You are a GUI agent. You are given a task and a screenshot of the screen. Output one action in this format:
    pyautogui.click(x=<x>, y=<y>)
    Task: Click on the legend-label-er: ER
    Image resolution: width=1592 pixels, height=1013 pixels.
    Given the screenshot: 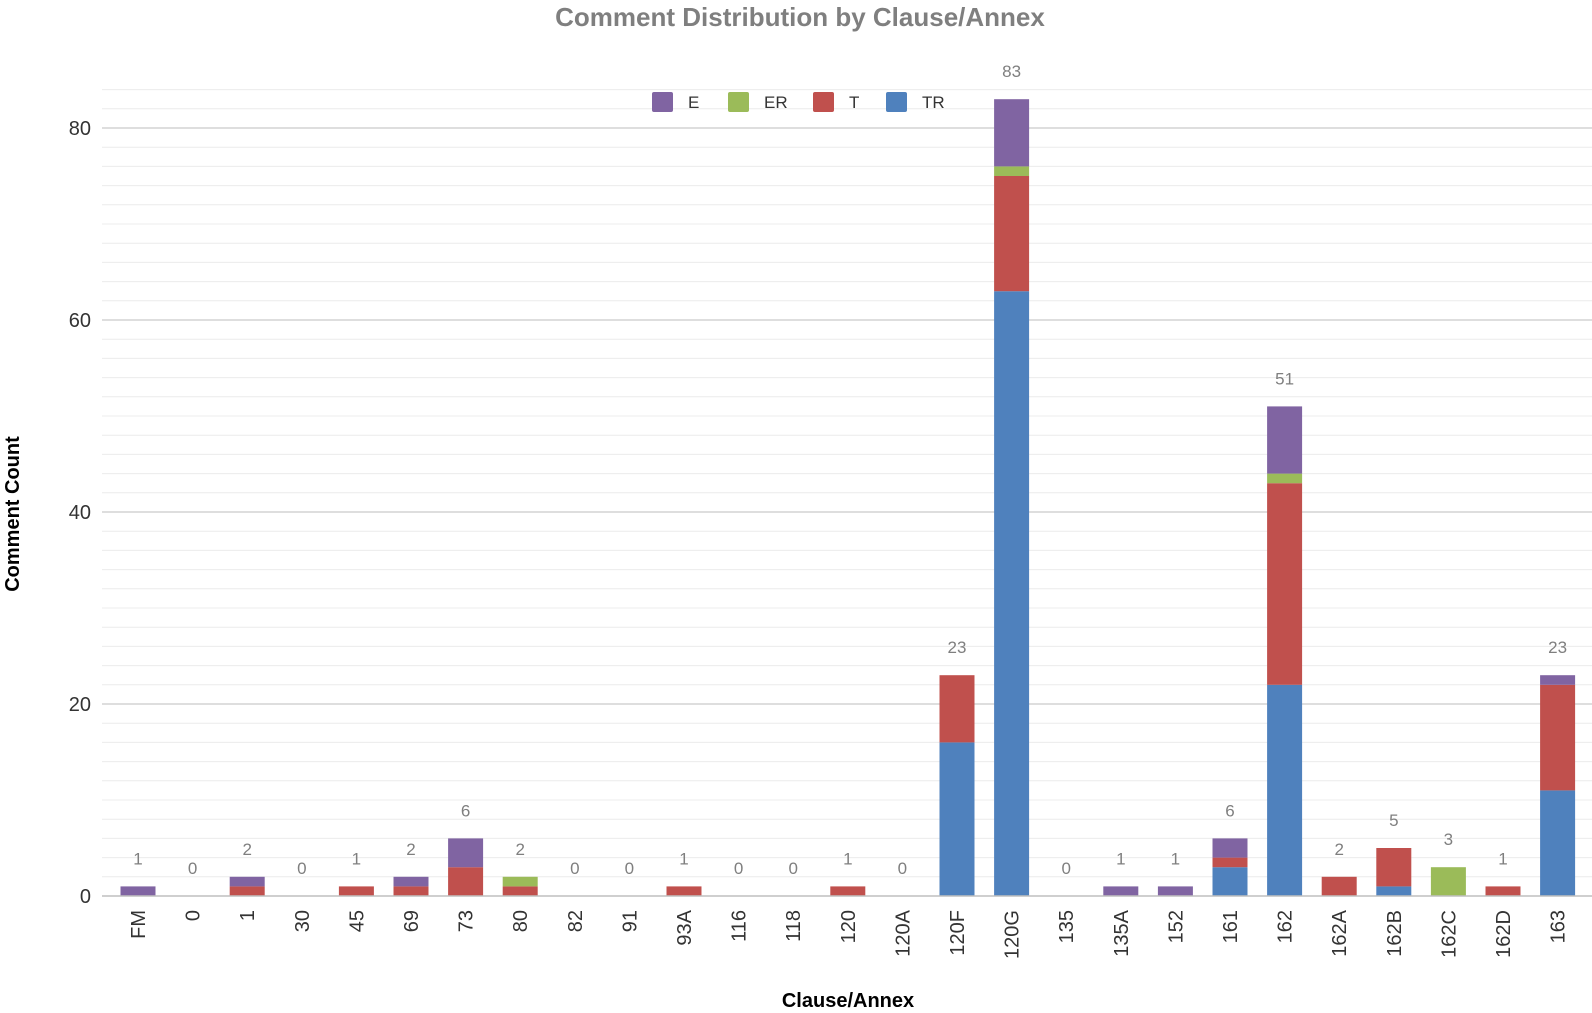 What is the action you would take?
    pyautogui.click(x=776, y=102)
    